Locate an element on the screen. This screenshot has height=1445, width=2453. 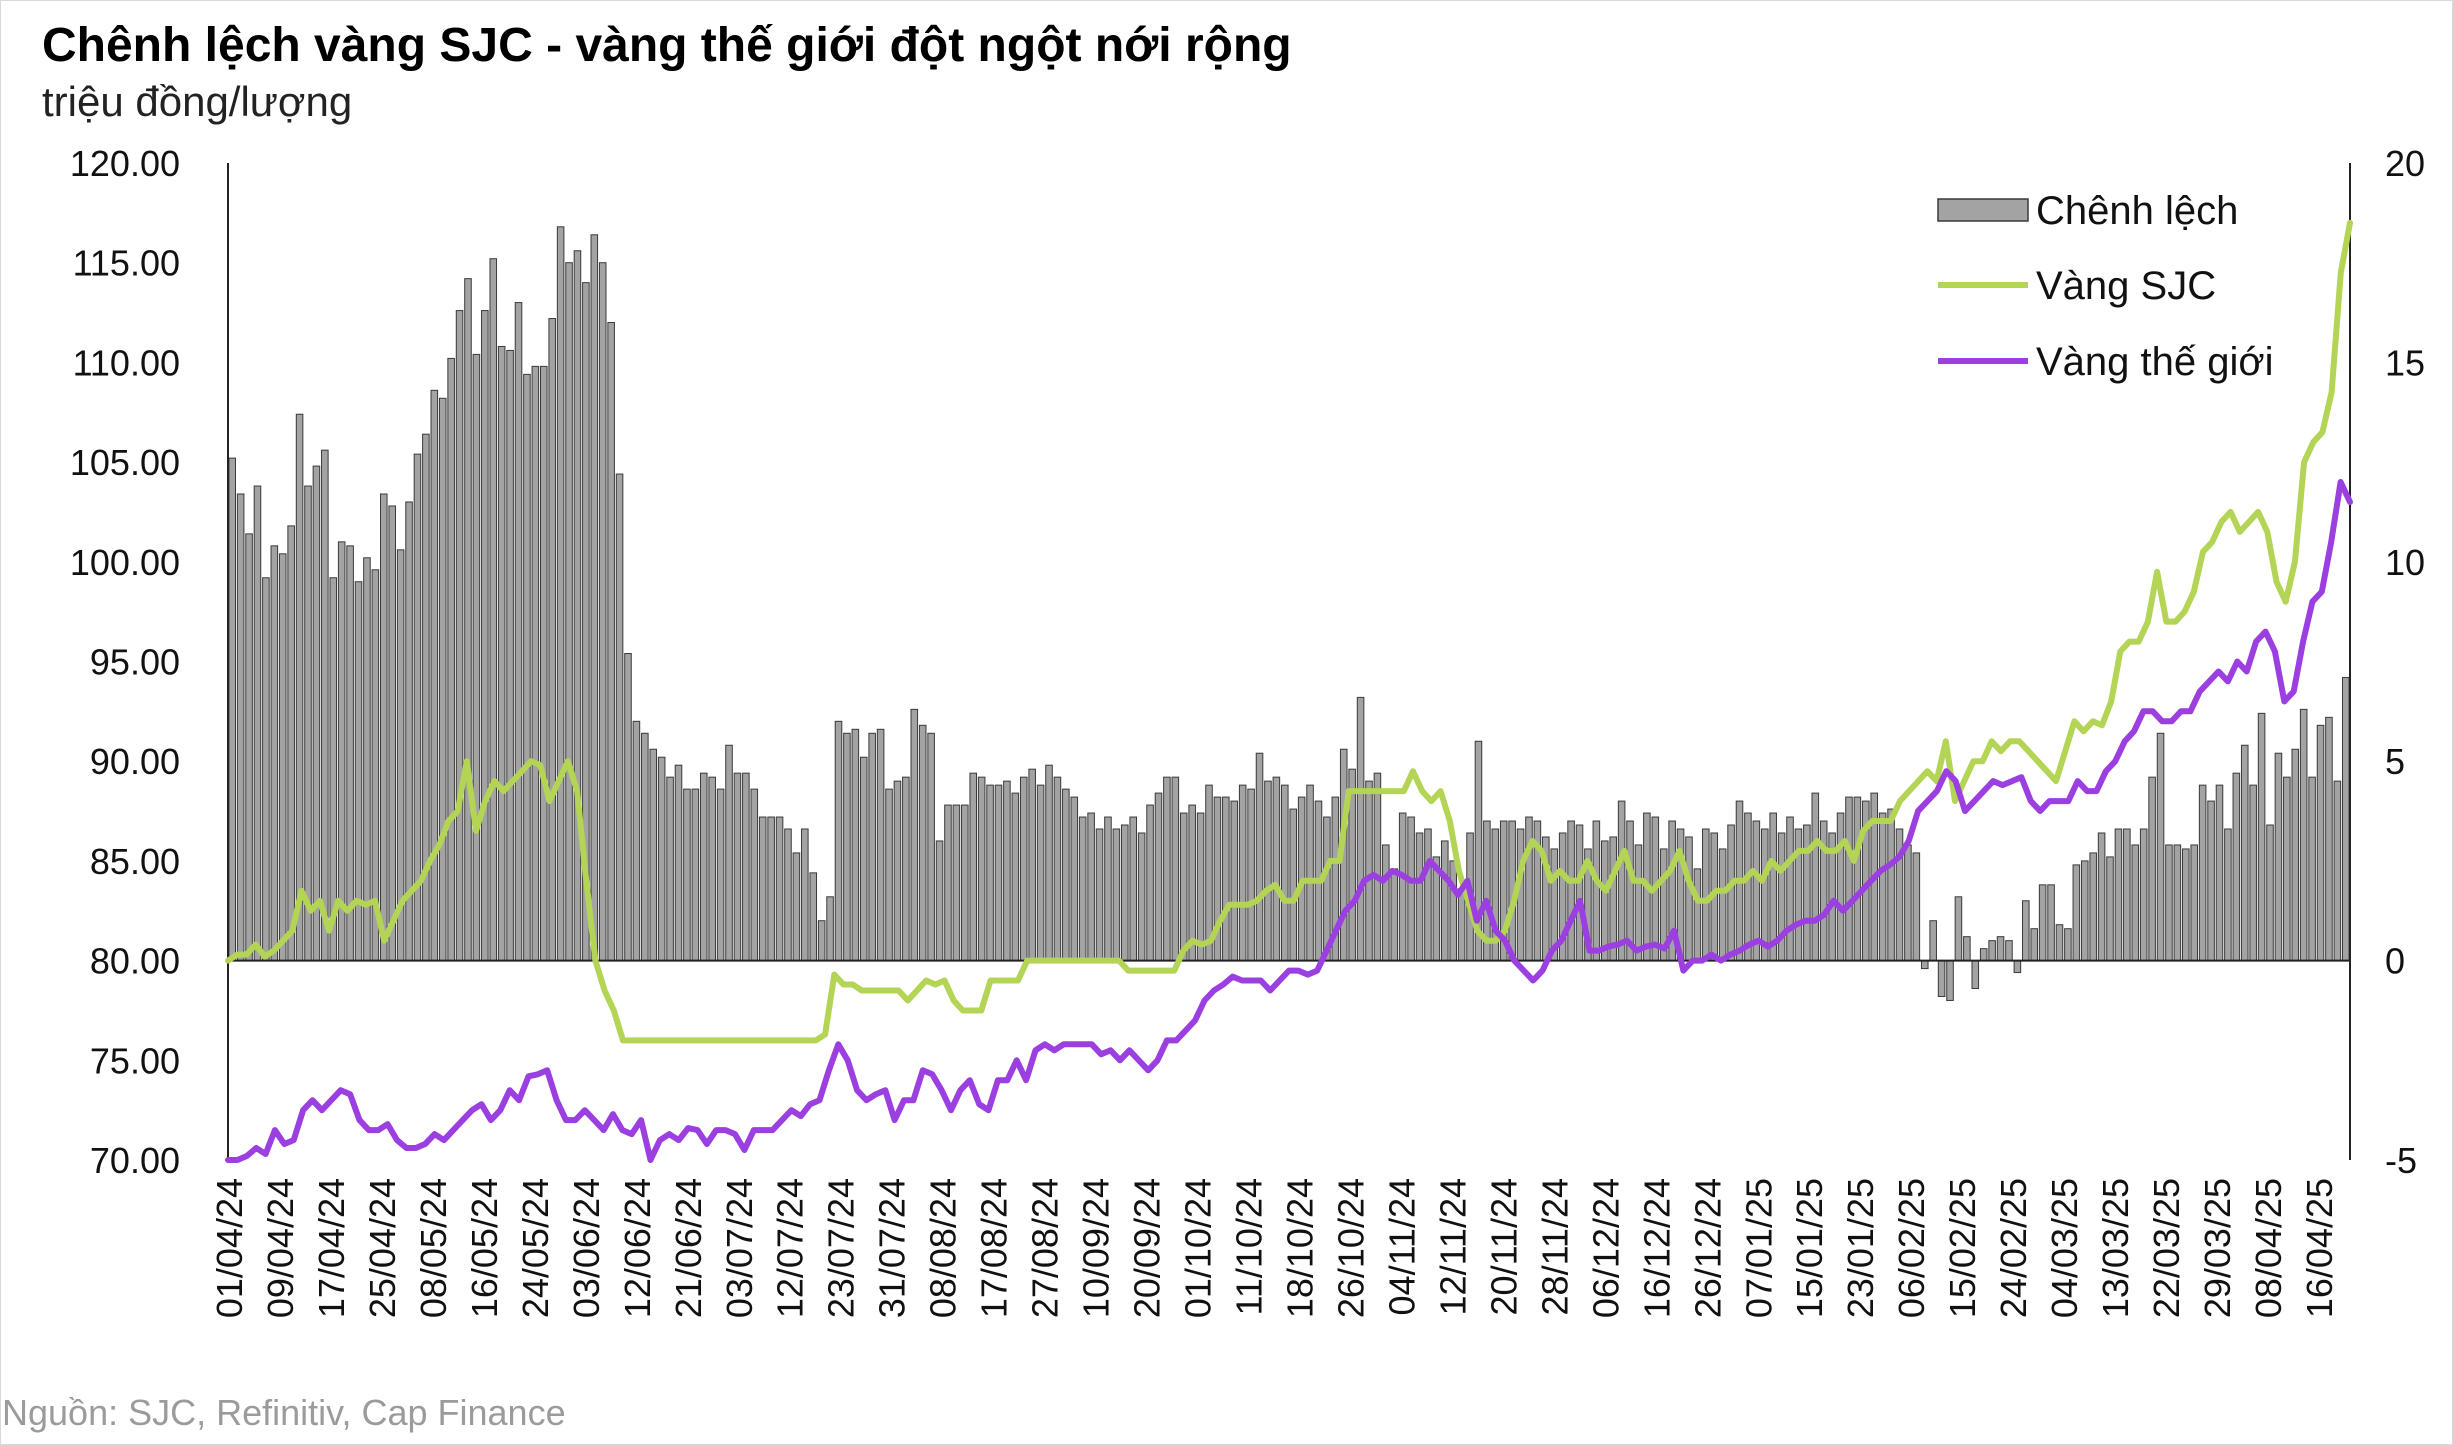
x-tick-label: 29/03/25 is located at coordinates (2217, 1248).